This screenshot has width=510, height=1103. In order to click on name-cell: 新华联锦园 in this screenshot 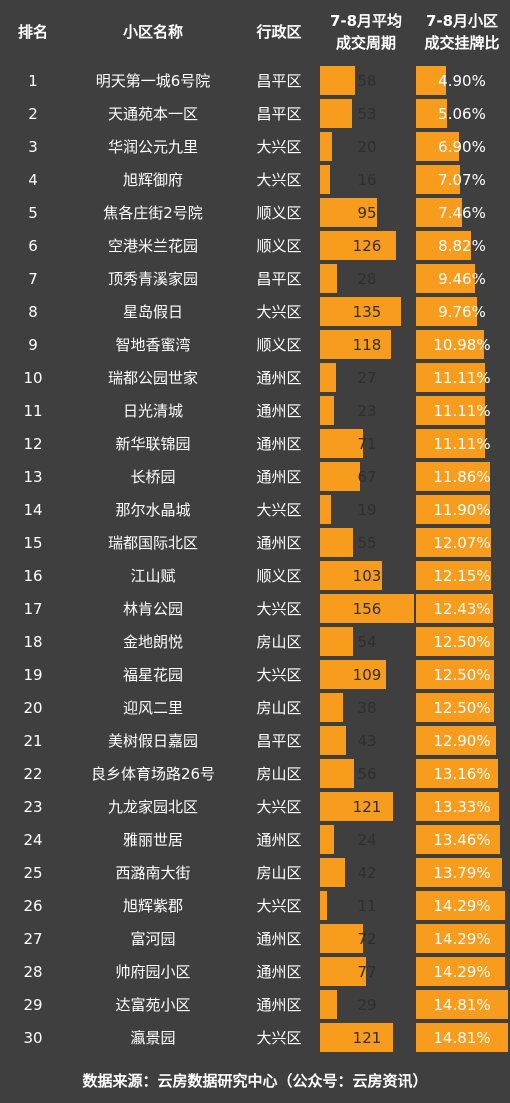, I will do `click(153, 444)`.